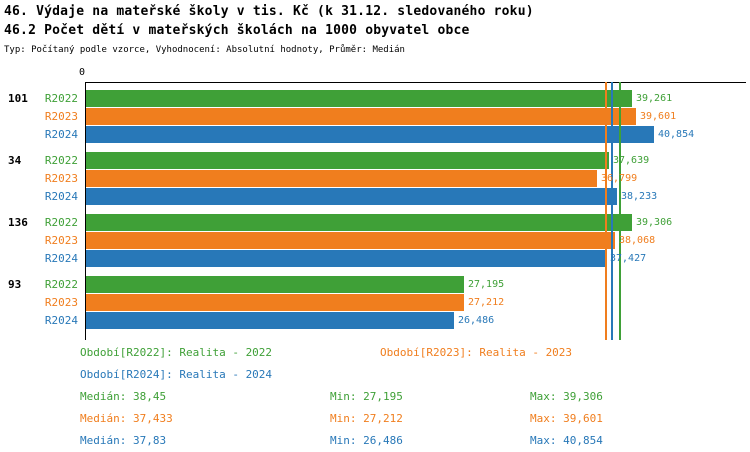  Describe the element at coordinates (370, 134) in the screenshot. I see `bar-101-r2024` at that location.